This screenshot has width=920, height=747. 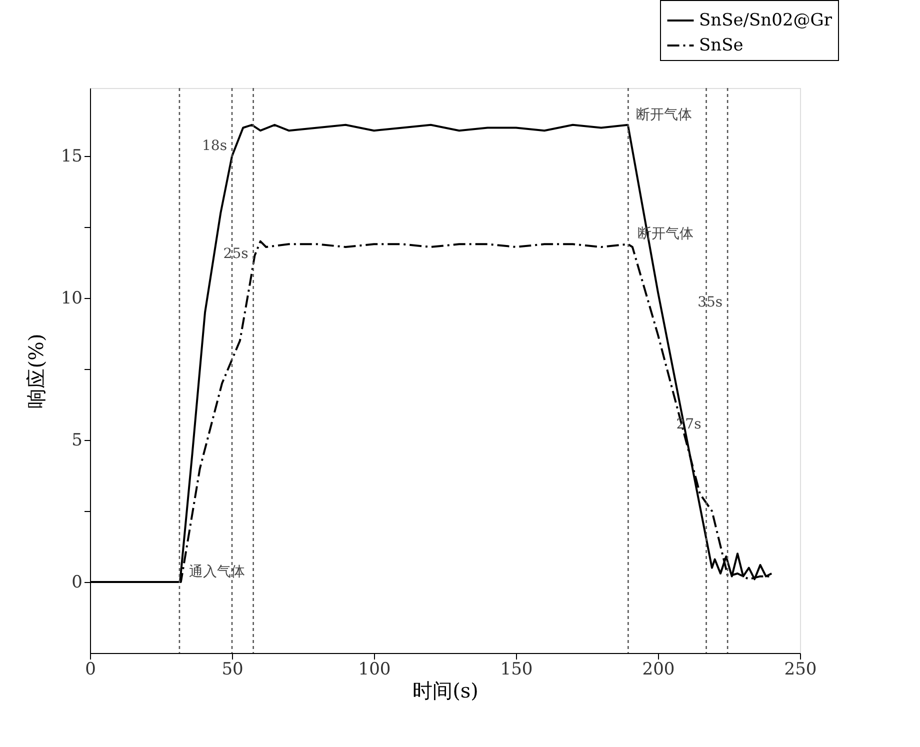 What do you see at coordinates (71, 298) in the screenshot?
I see `y-tick-label: 10` at bounding box center [71, 298].